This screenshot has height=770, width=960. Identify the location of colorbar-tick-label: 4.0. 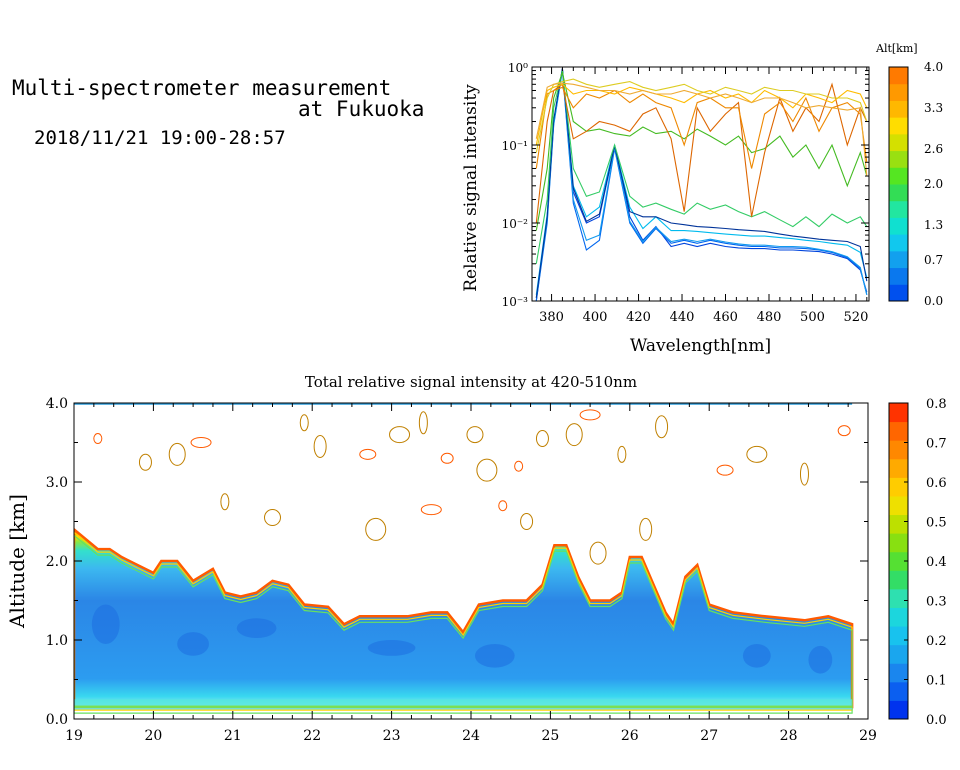
(933, 67).